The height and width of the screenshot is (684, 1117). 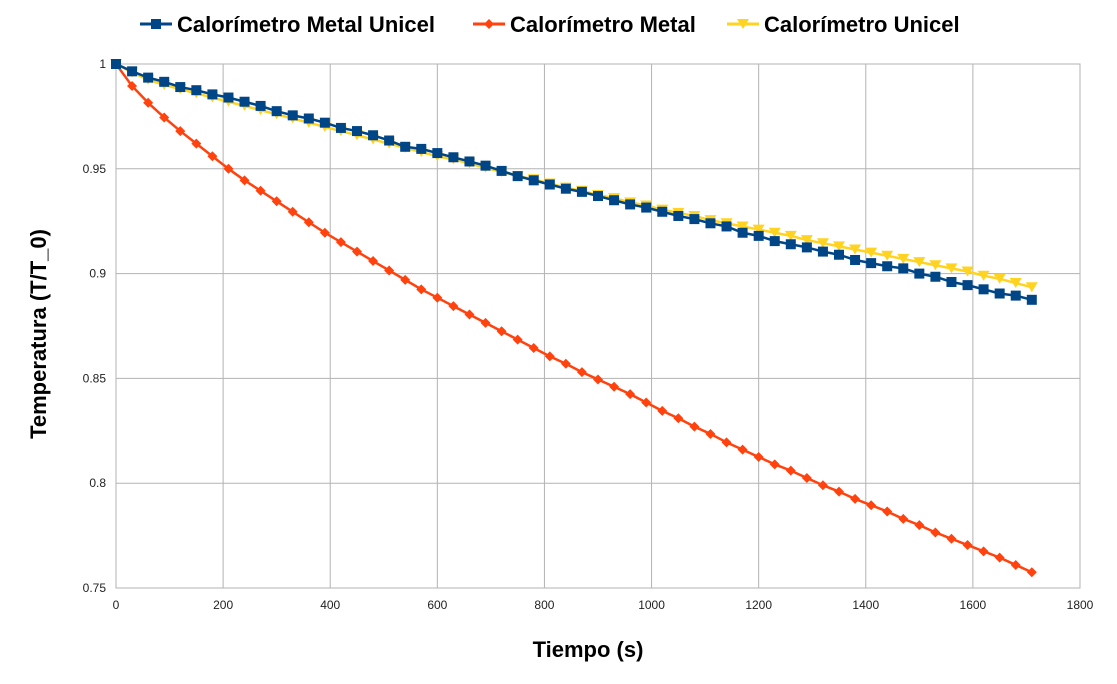 I want to click on legend-item: Calorímetro Metal Unicel, so click(x=287, y=24).